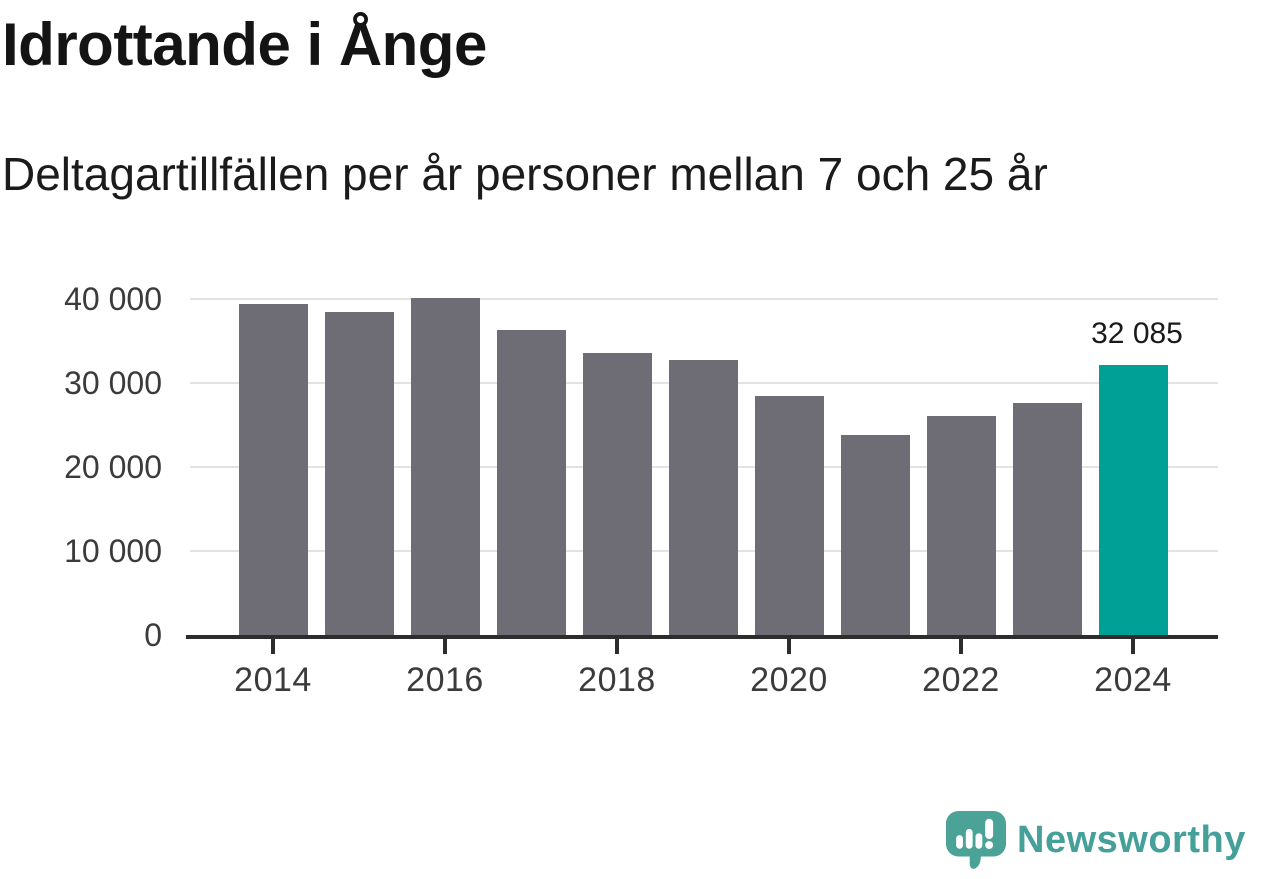 This screenshot has height=879, width=1262. What do you see at coordinates (617, 680) in the screenshot?
I see `x-axis-label-2018: 2018` at bounding box center [617, 680].